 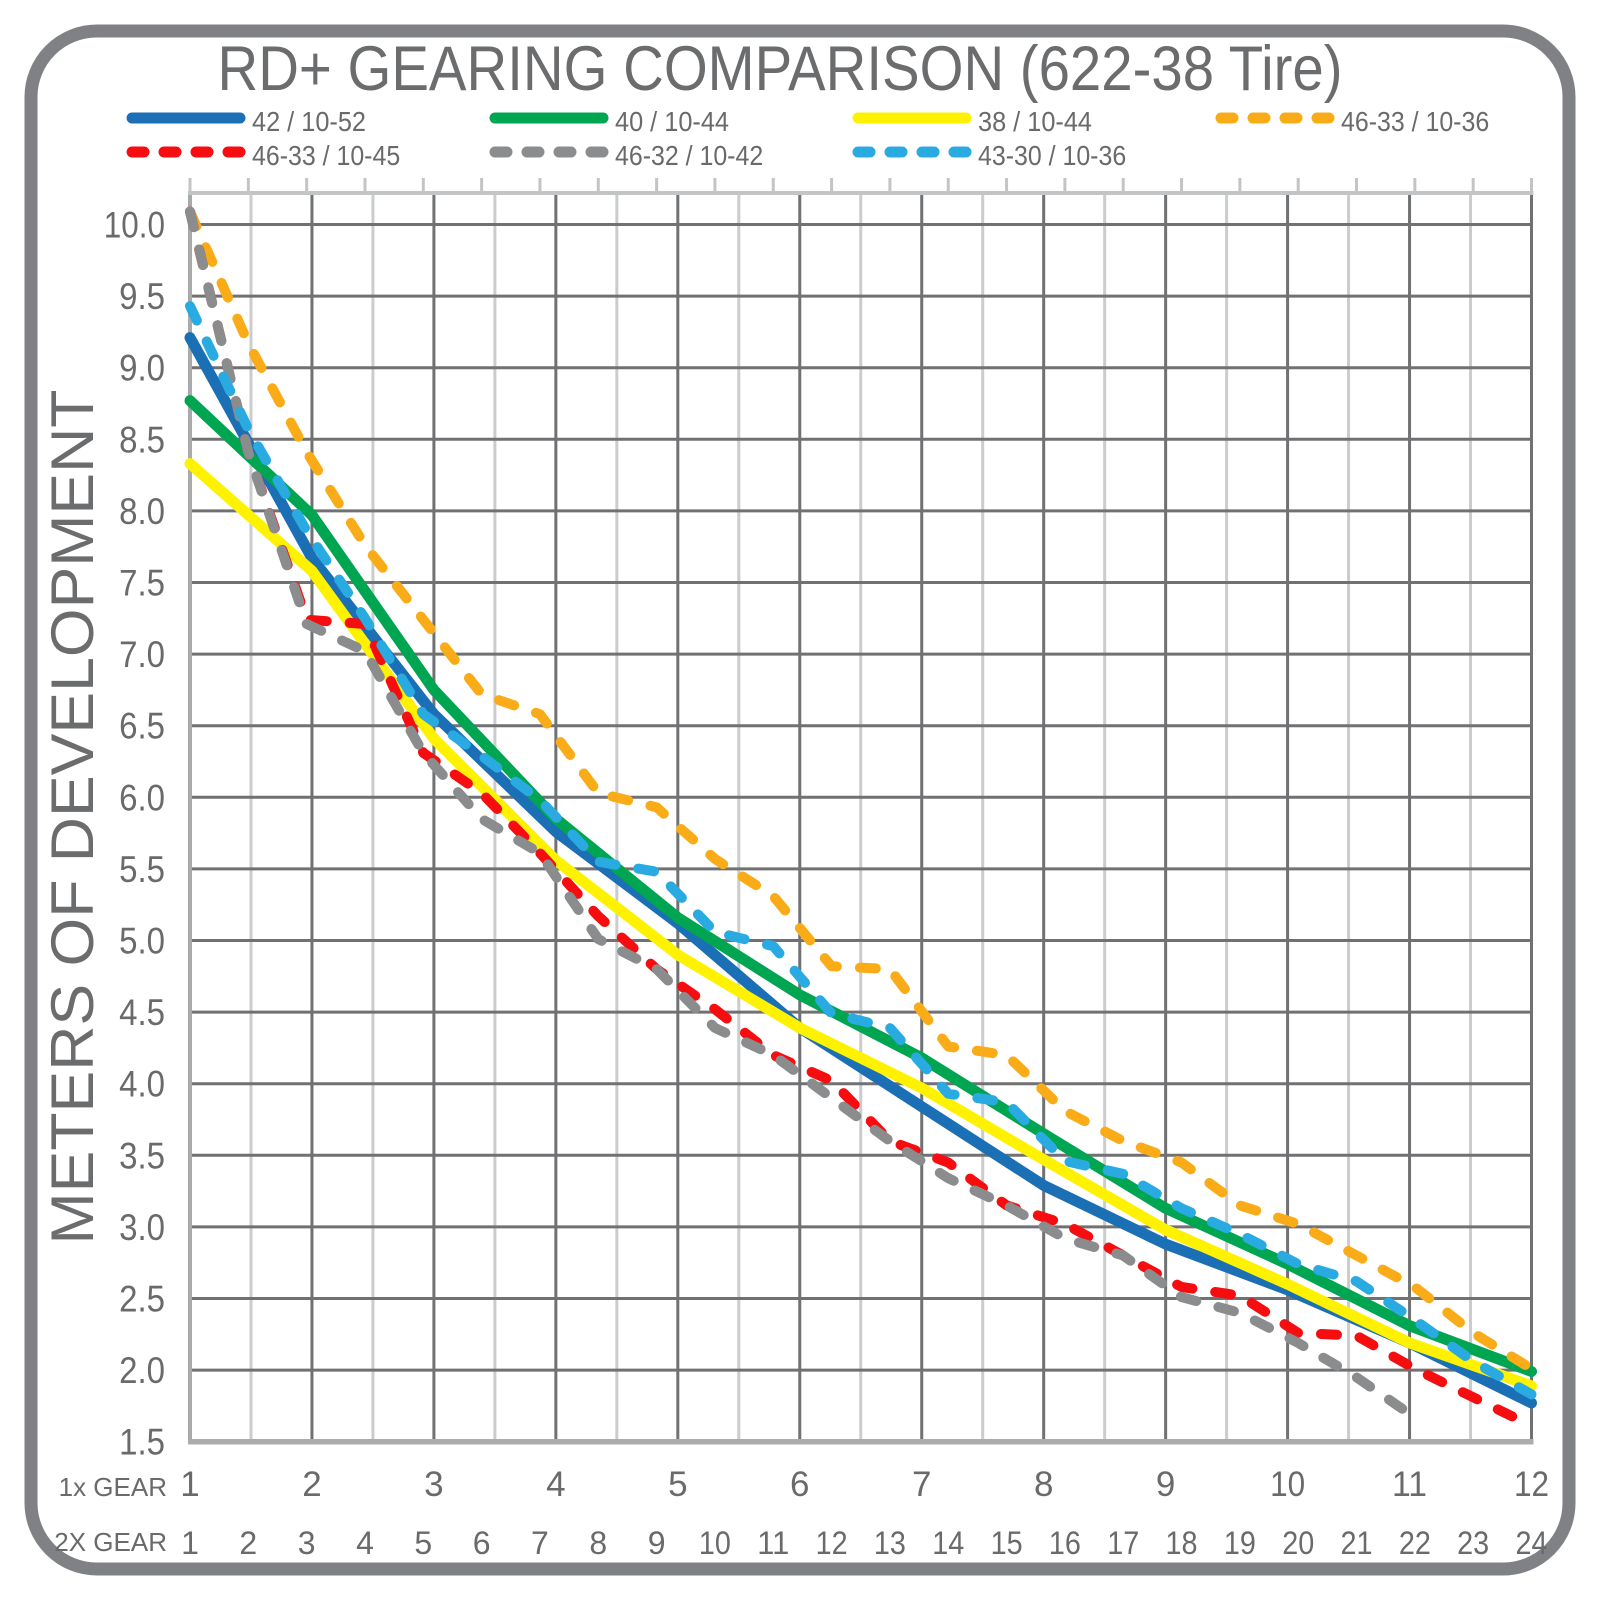 What do you see at coordinates (609, 121) in the screenshot?
I see `legend-item: 40 / 10-44` at bounding box center [609, 121].